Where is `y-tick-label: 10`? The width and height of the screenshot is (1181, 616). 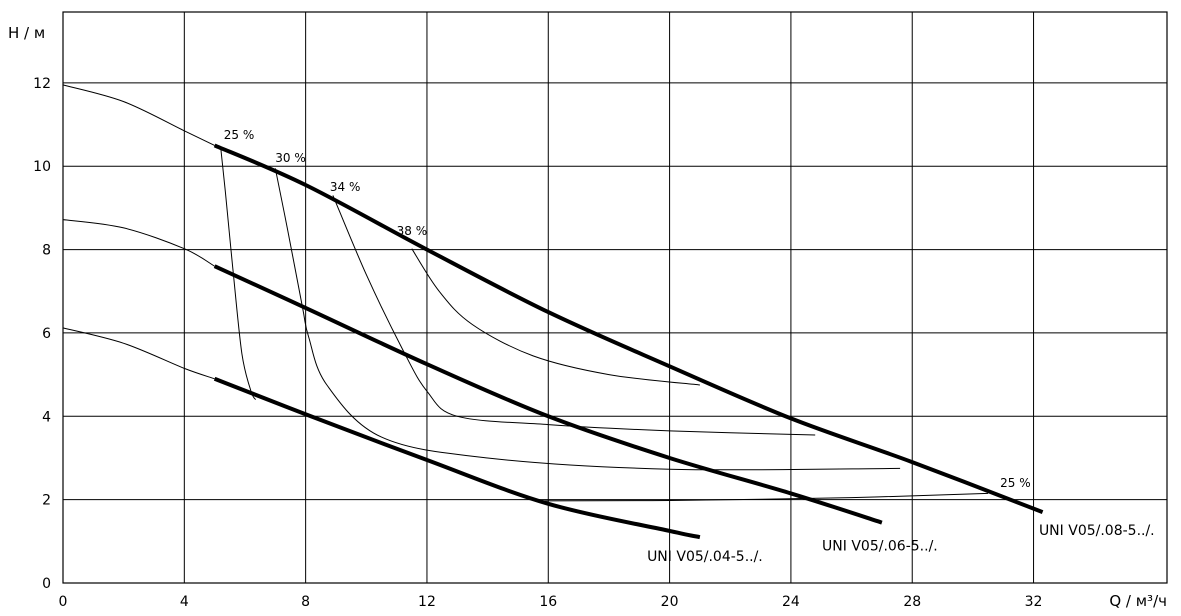
y-tick-label: 10 is located at coordinates (42, 167).